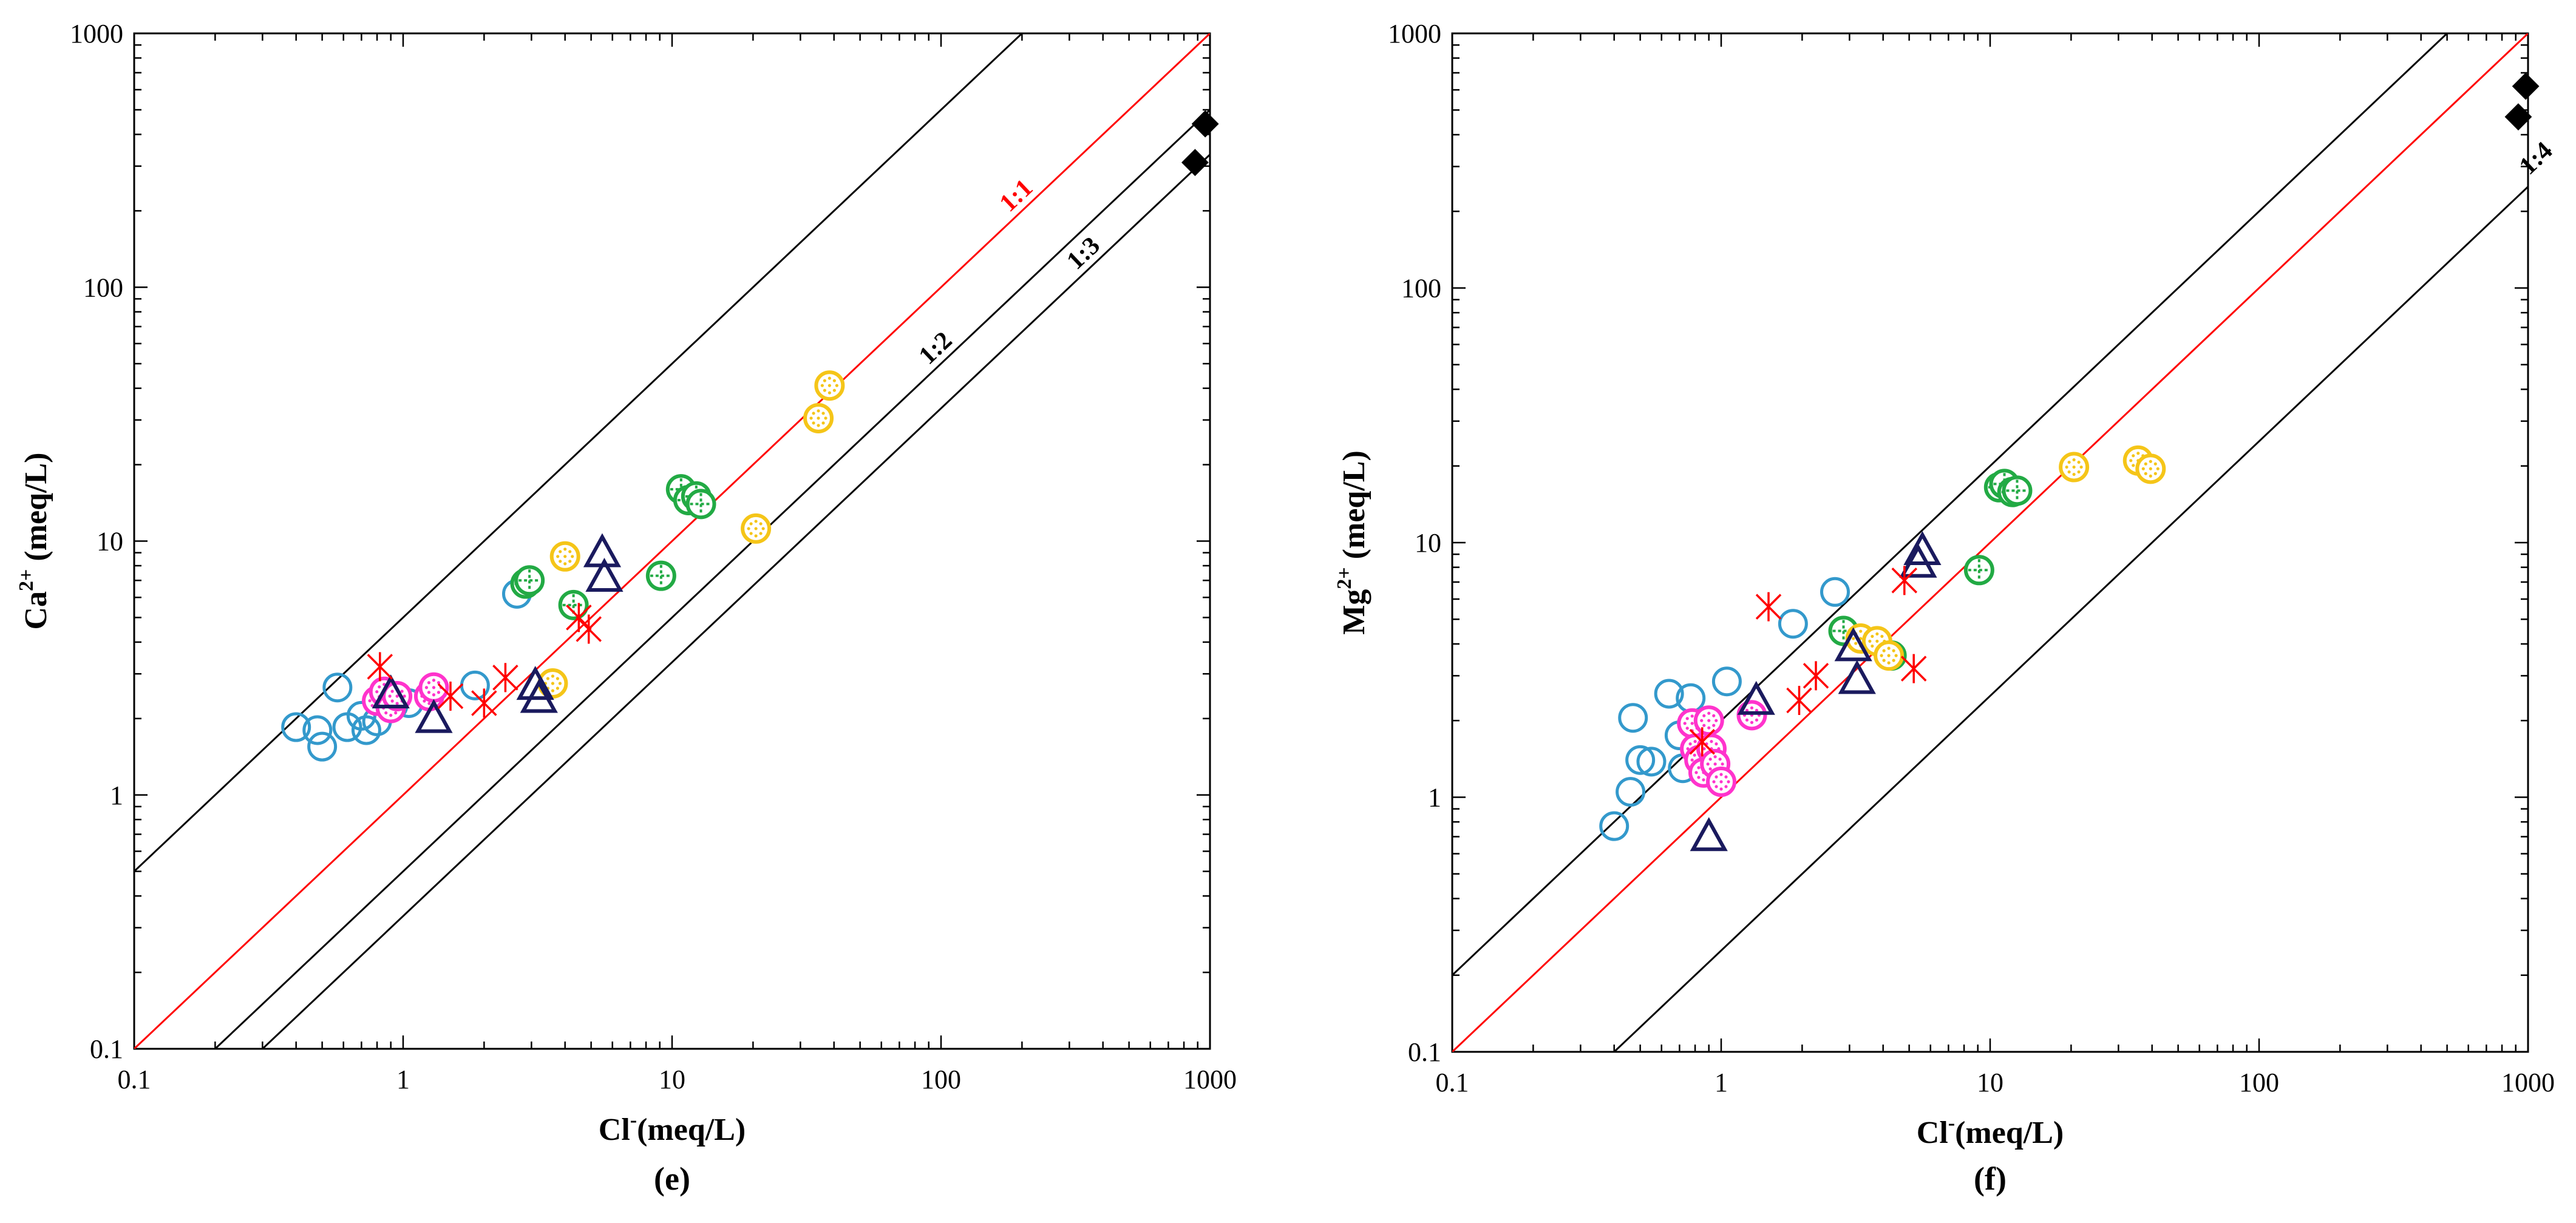  Describe the element at coordinates (1084, 253) in the screenshot. I see `ratio-label-1-3: 1:3` at that location.